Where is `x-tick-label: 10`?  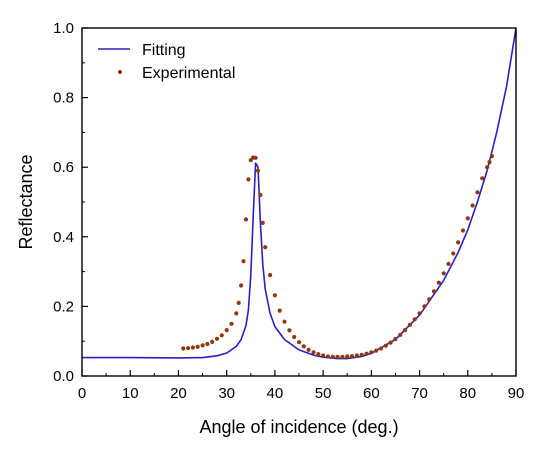
x-tick-label: 10 is located at coordinates (130, 393).